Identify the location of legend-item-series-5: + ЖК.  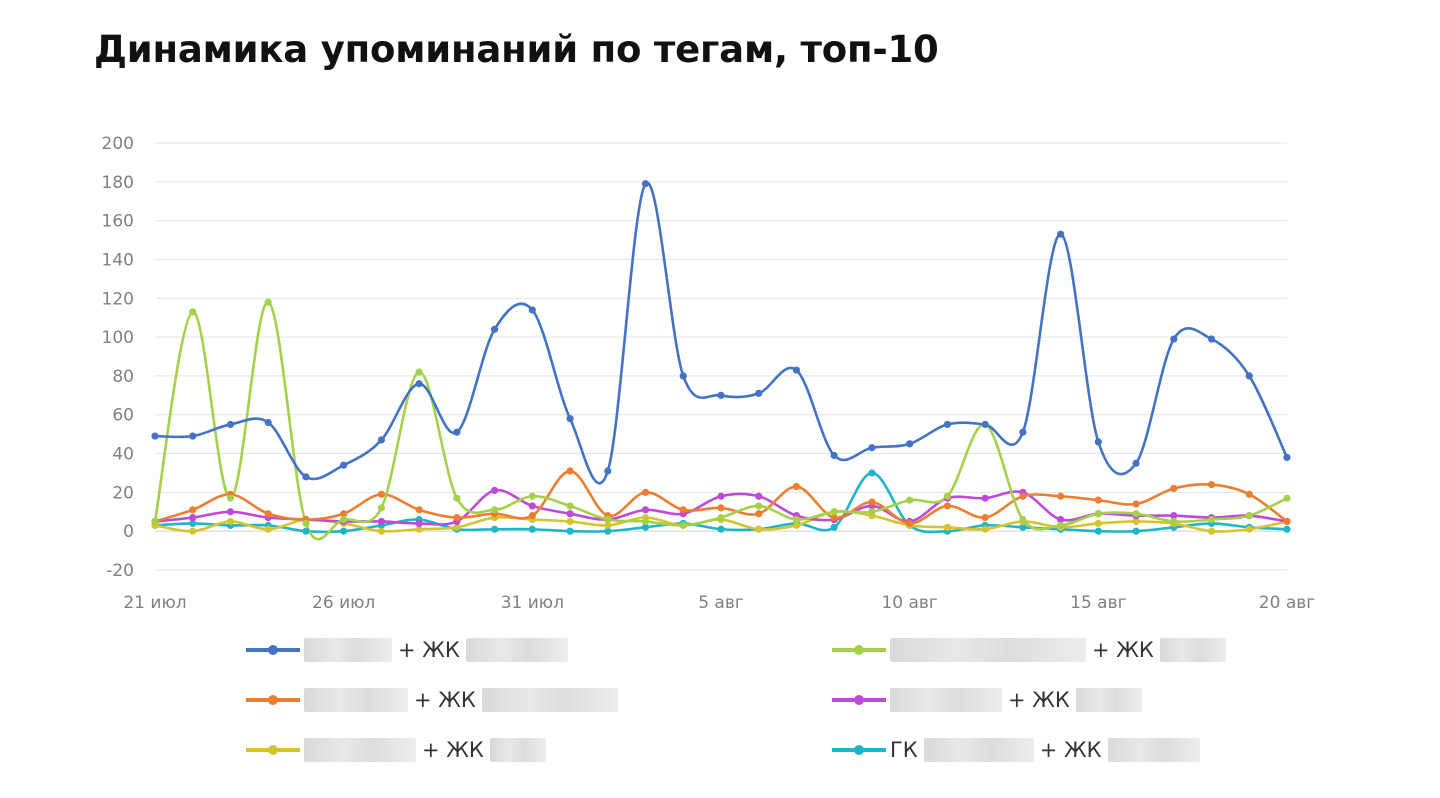
(396, 750).